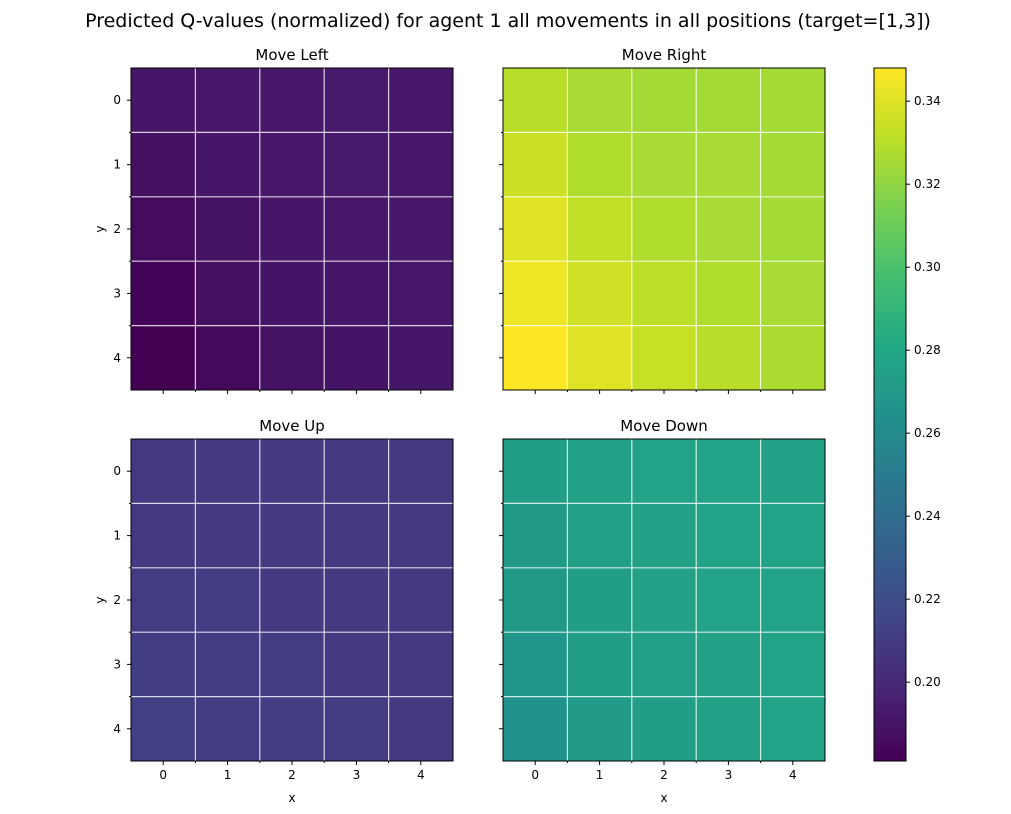 This screenshot has height=814, width=1011. What do you see at coordinates (163, 775) in the screenshot?
I see `x-tick-label: 0` at bounding box center [163, 775].